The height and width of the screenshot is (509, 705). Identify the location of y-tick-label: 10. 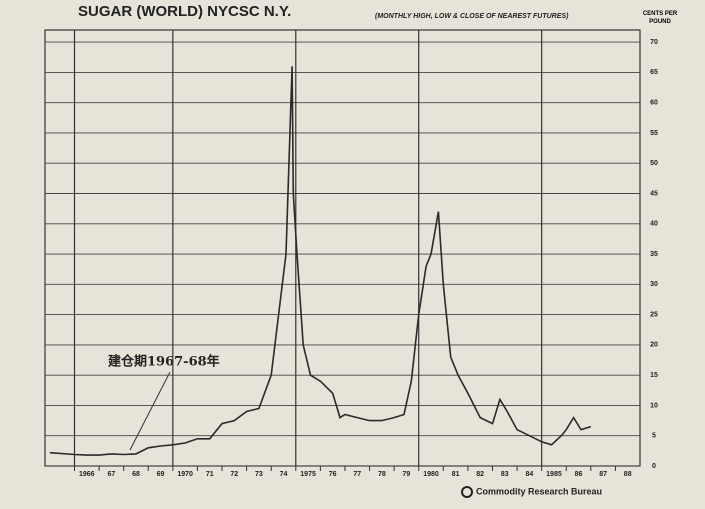
(654, 405).